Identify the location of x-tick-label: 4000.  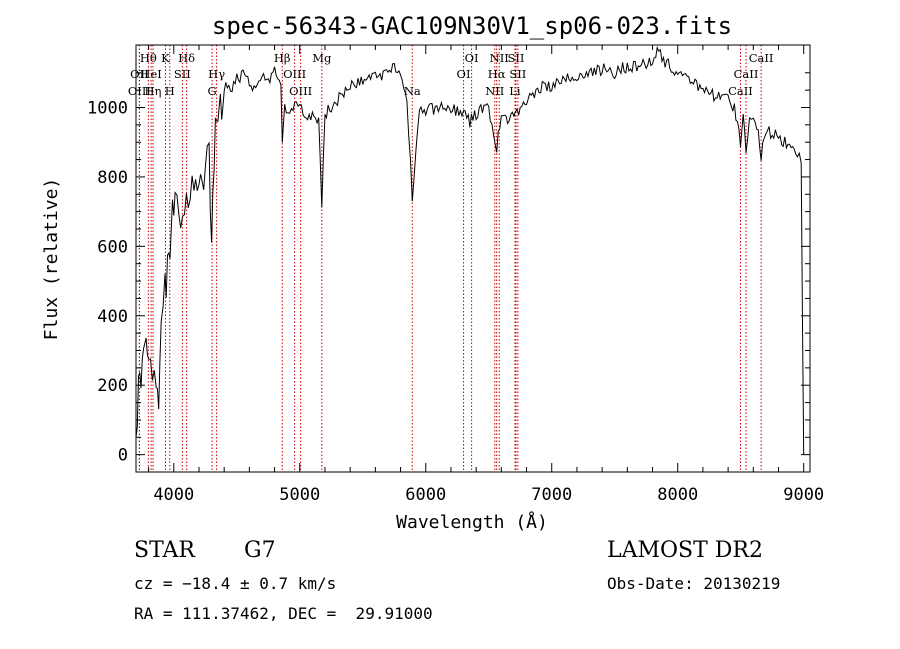
(173, 495).